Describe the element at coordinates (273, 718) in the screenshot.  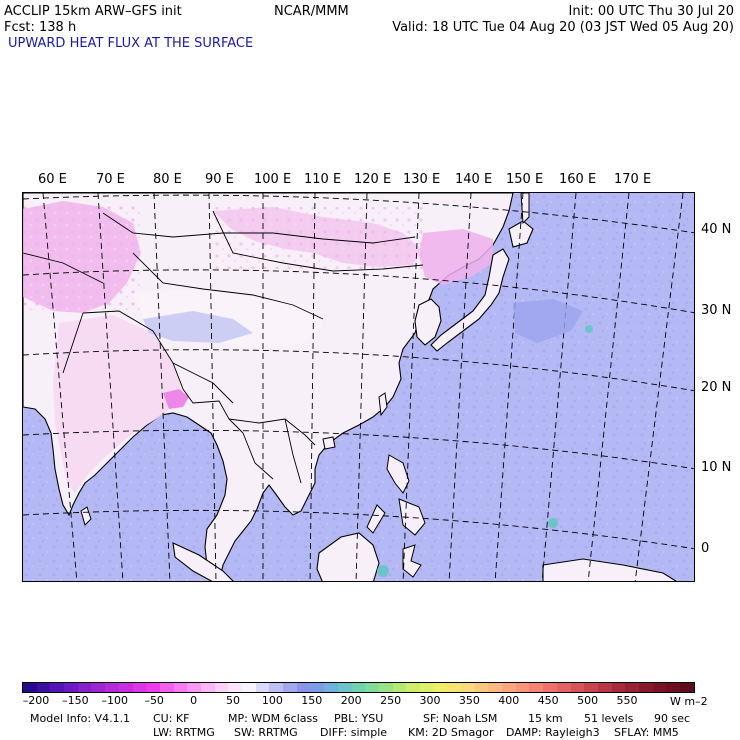
I see `microphysics-scheme: MP: WDM 6class` at that location.